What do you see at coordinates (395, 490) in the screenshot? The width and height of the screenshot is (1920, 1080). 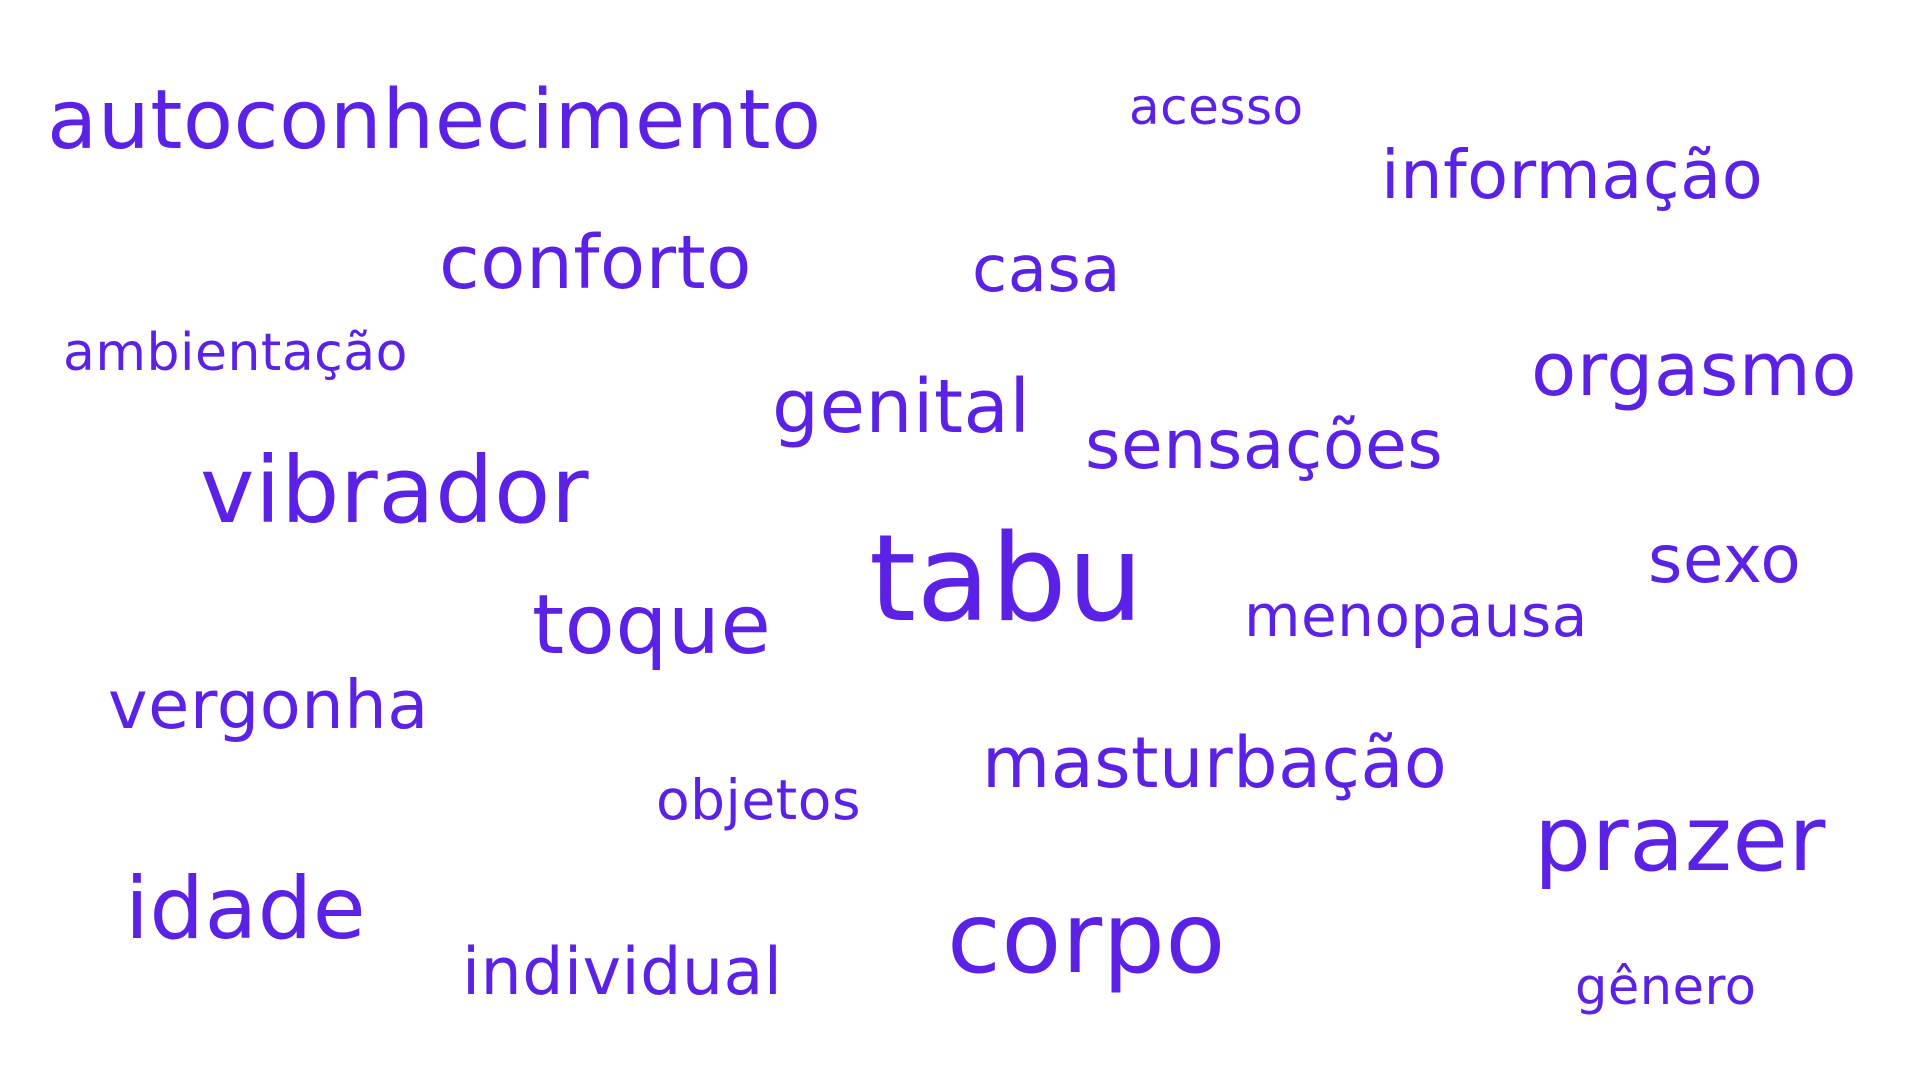 I see `word-vibrador: vibrador` at bounding box center [395, 490].